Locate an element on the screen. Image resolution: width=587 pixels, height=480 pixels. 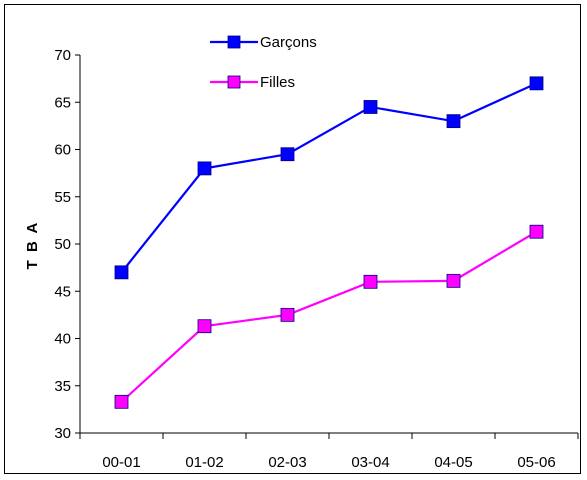
y-tick-label: 50 is located at coordinates (62, 244).